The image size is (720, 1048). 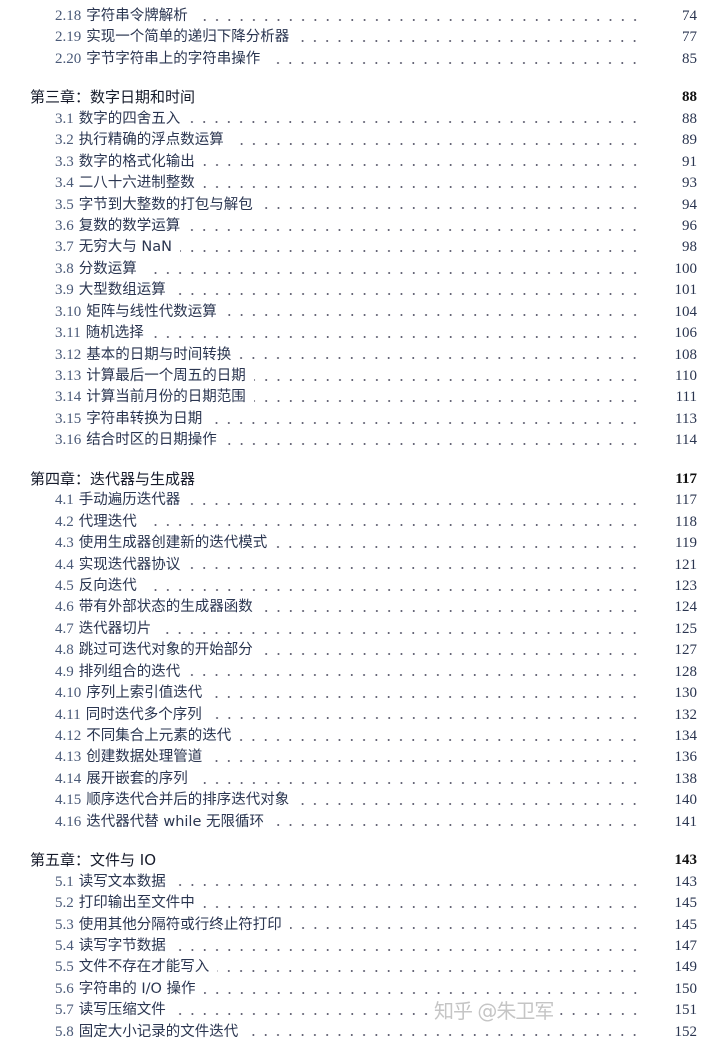 What do you see at coordinates (64, 988) in the screenshot?
I see `section-number: 5.6` at bounding box center [64, 988].